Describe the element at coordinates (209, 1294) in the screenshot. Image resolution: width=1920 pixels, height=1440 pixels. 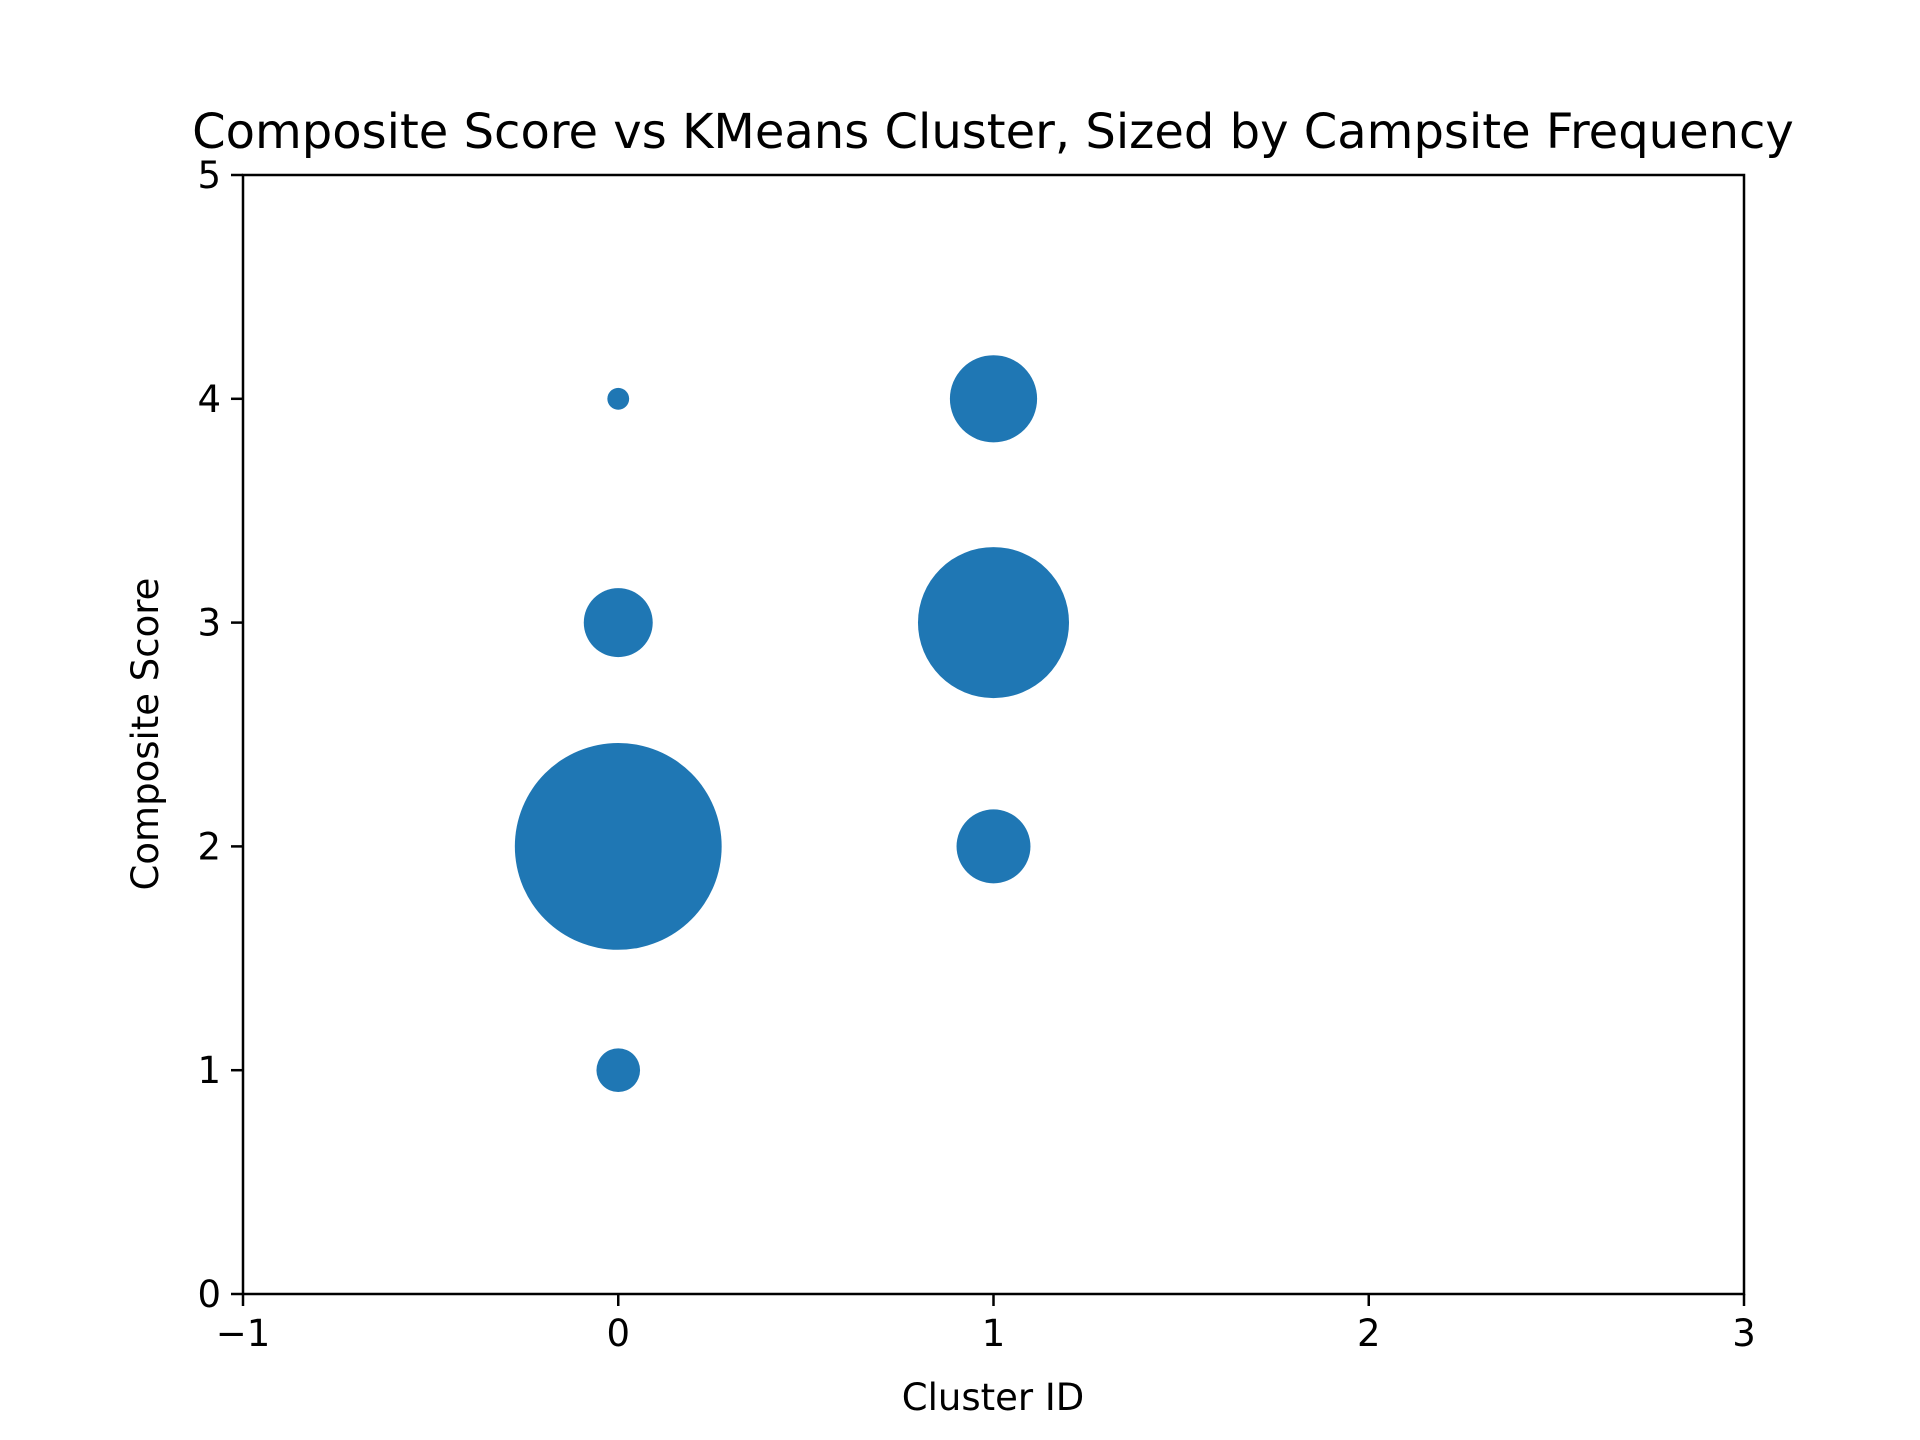
I see `y-tick-label: 0` at that location.